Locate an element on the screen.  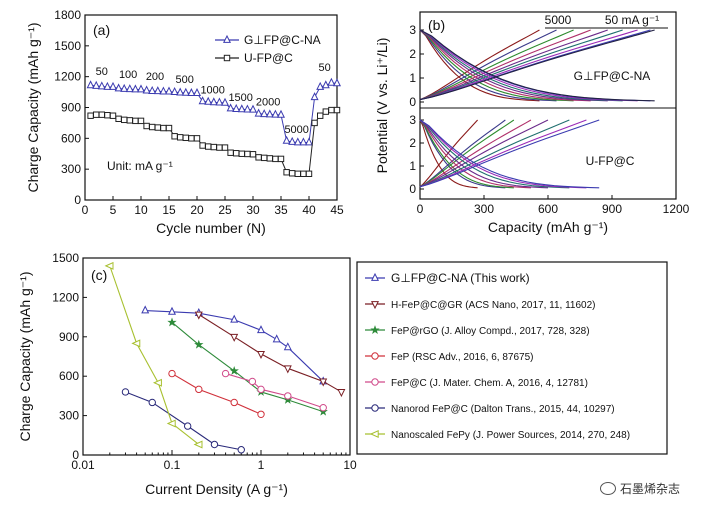
panel-a-rate-label: 1500 is located at coordinates (240, 98).